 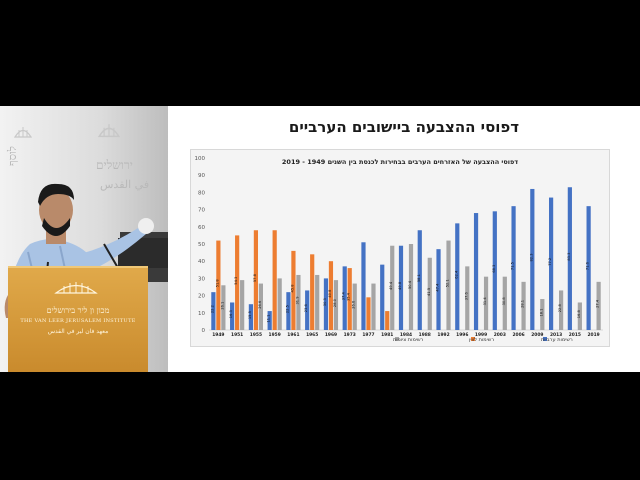 I want to click on data-label: 16.3, so click(x=231, y=314).